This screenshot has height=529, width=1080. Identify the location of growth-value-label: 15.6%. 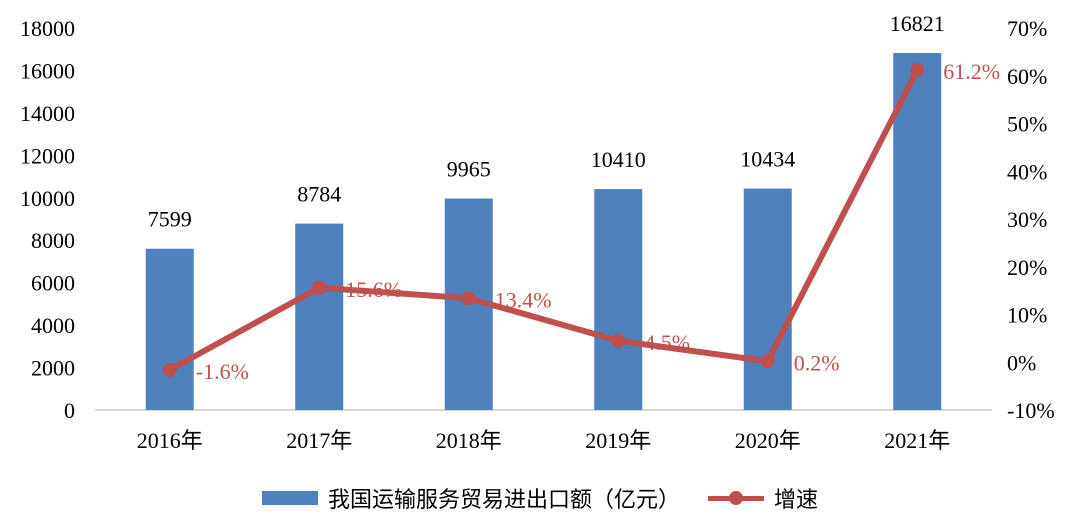
(373, 289).